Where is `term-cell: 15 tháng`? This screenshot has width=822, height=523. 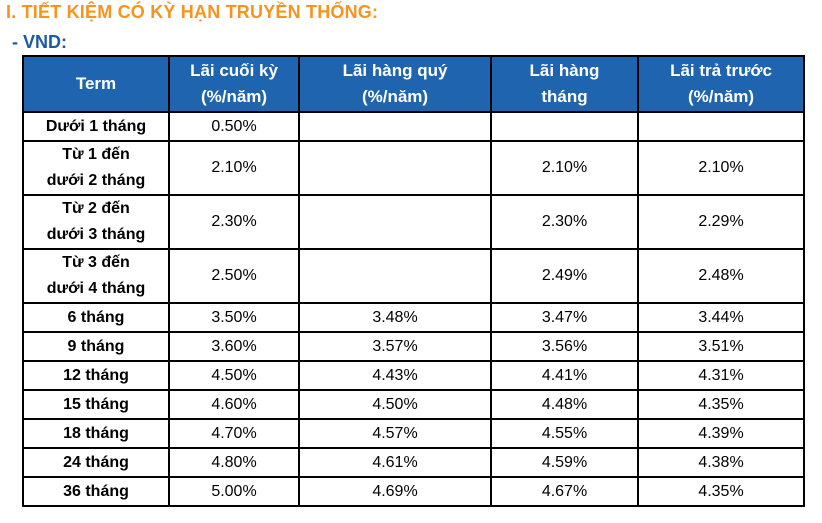
term-cell: 15 tháng is located at coordinates (96, 404).